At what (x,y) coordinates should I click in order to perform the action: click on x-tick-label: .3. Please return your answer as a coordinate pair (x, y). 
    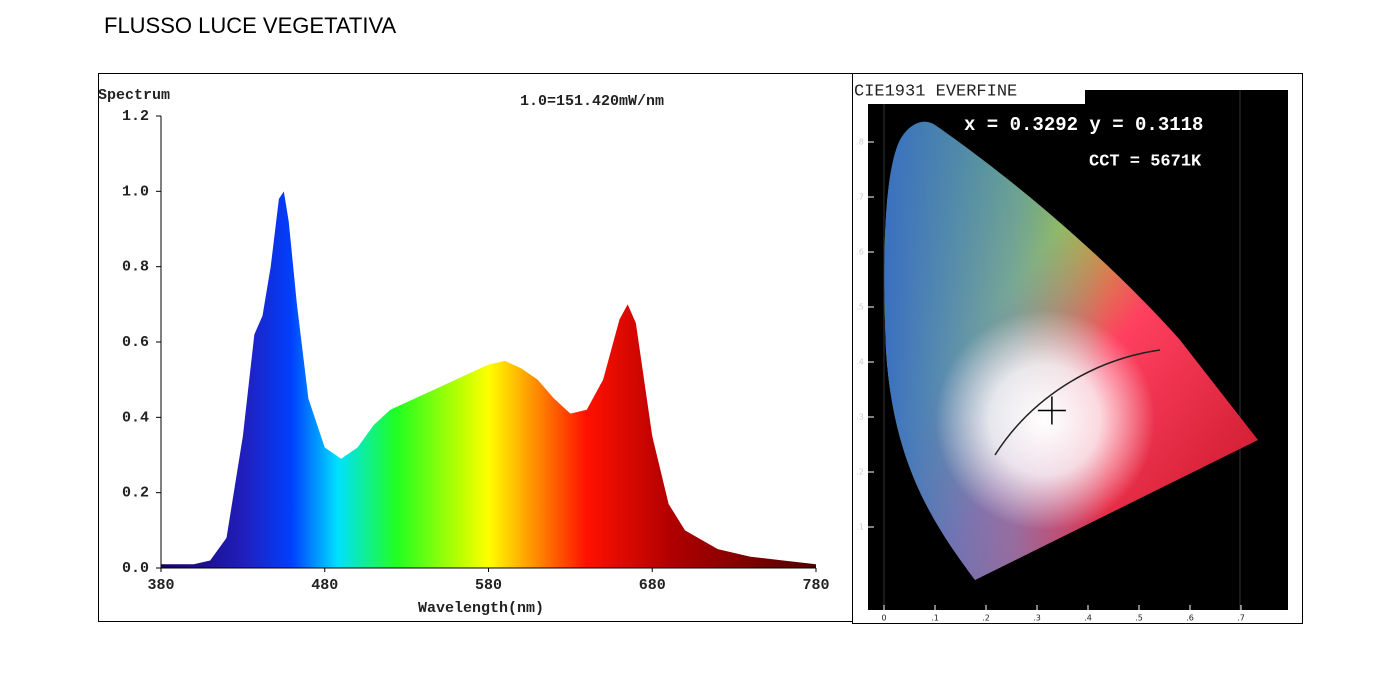
    Looking at the image, I should click on (1037, 618).